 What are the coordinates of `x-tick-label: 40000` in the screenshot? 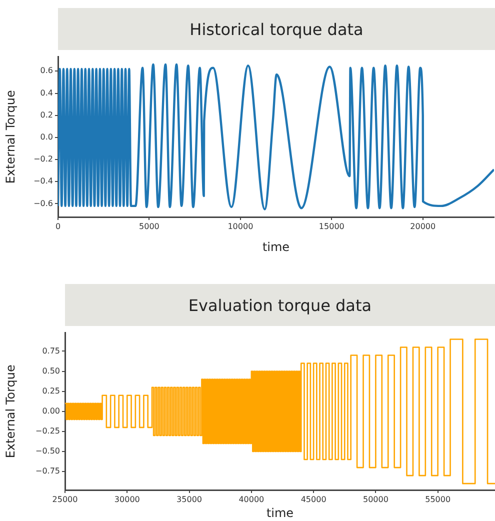 It's located at (251, 499).